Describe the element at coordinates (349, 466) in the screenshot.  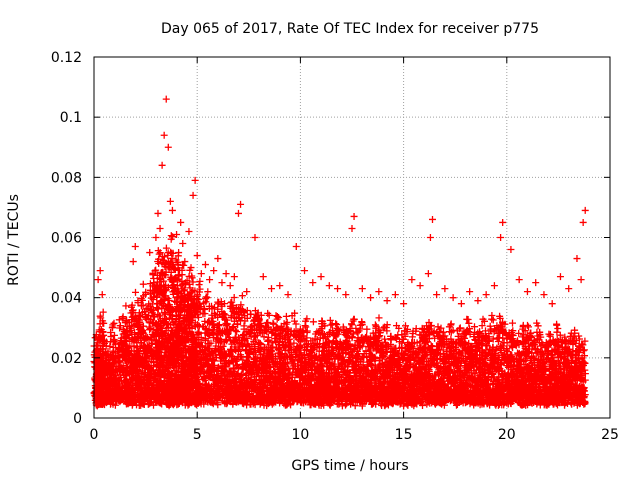
I see `x-axis-label: GPS time / hours` at that location.